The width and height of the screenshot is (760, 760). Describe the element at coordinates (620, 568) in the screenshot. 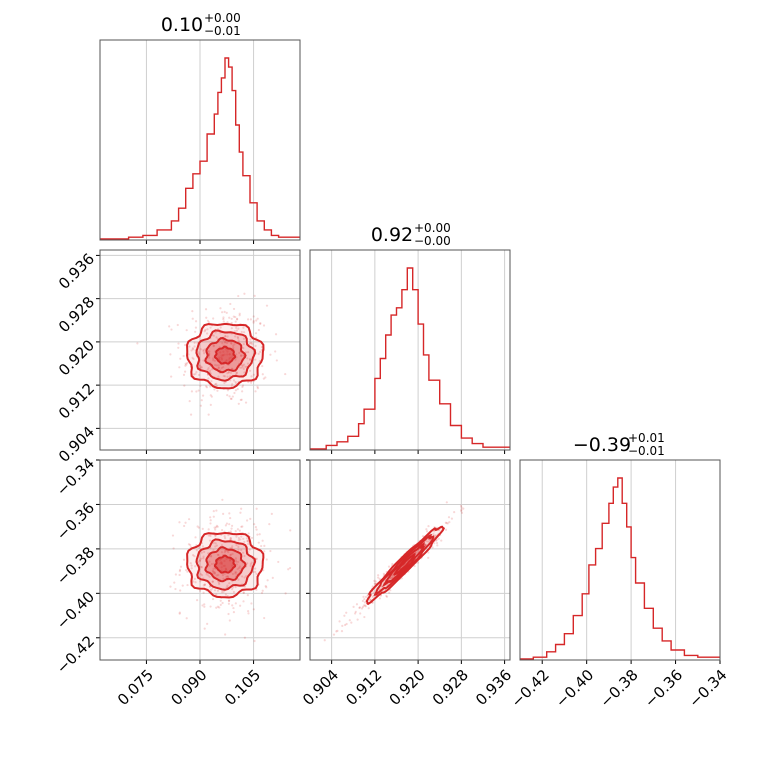

I see `histogram-step` at that location.